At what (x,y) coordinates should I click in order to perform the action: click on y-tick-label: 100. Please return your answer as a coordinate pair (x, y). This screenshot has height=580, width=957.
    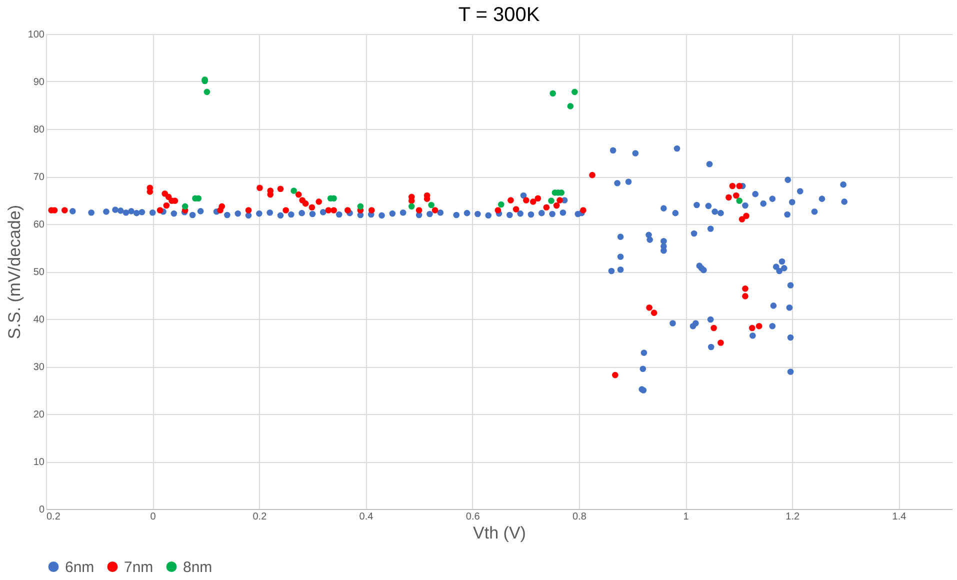
    Looking at the image, I should click on (36, 35).